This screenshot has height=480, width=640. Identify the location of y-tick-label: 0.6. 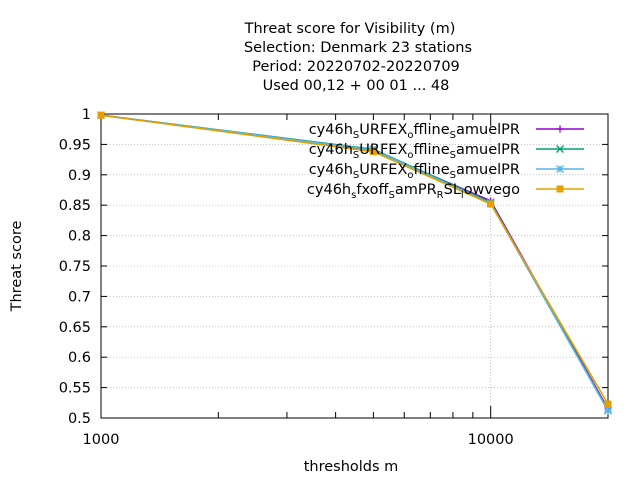
(79, 358).